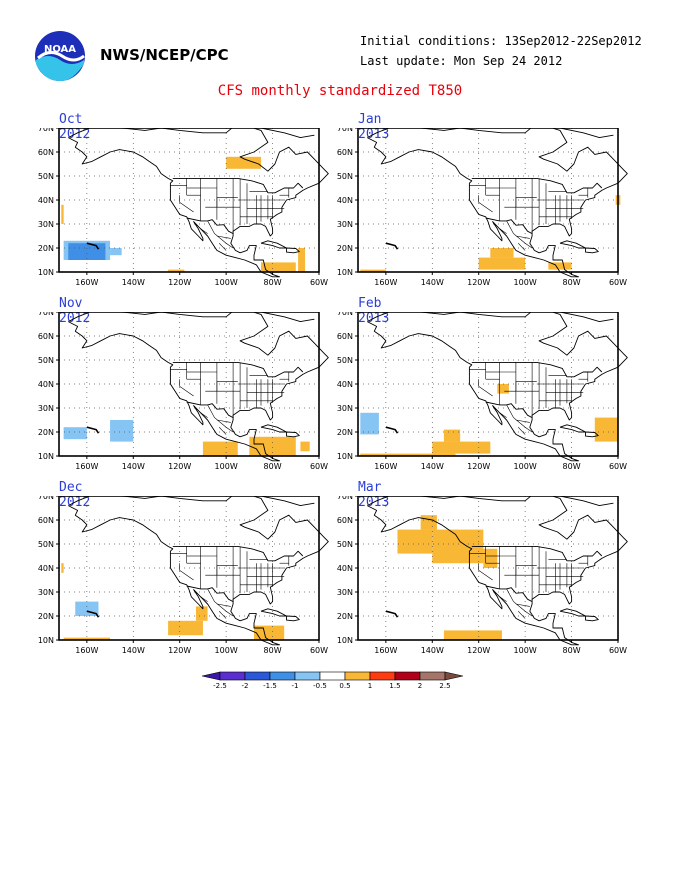  I want to click on legend-label: 2.5, so click(444, 686).